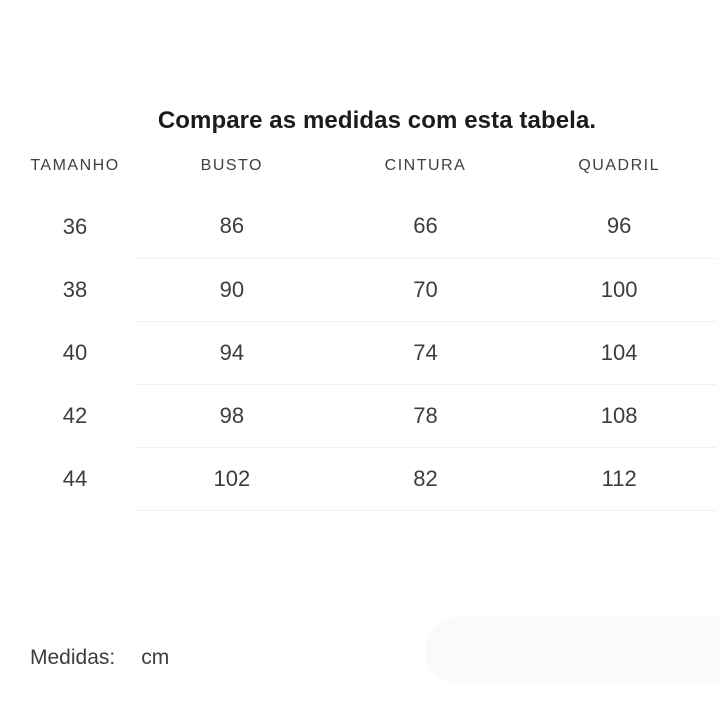 The width and height of the screenshot is (720, 701). What do you see at coordinates (365, 165) in the screenshot?
I see `header-row: TAMANHO BUSTO CINTURA QUADRIL` at bounding box center [365, 165].